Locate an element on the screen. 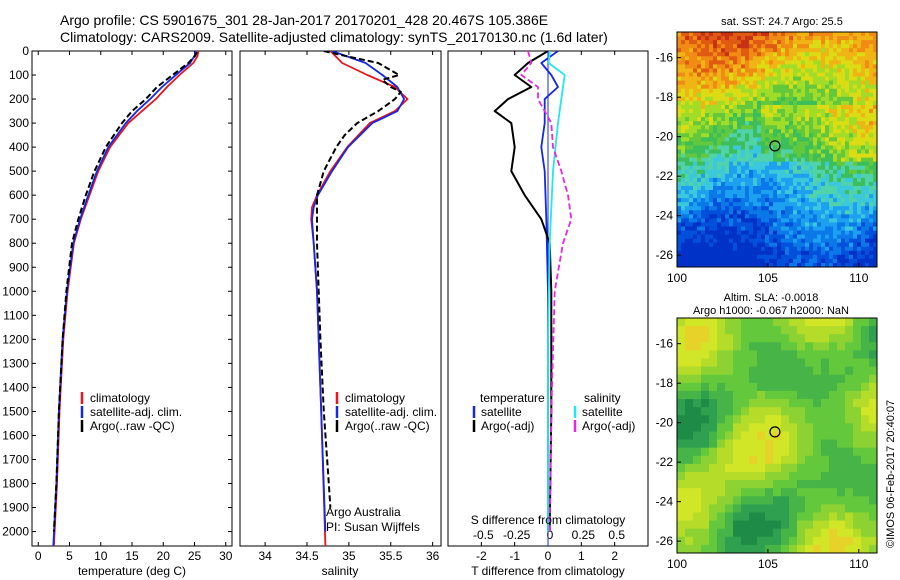  sla-map-title: Altim. SLA: -0.0018 is located at coordinates (771, 298).